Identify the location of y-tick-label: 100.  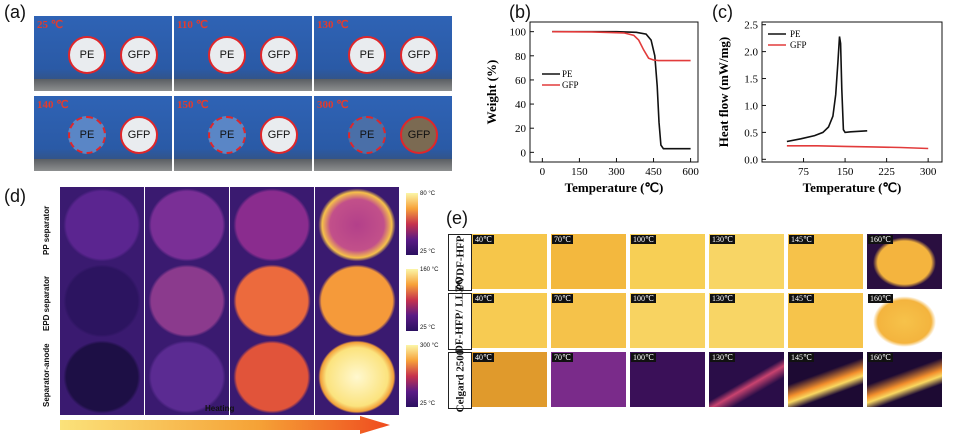
(518, 33).